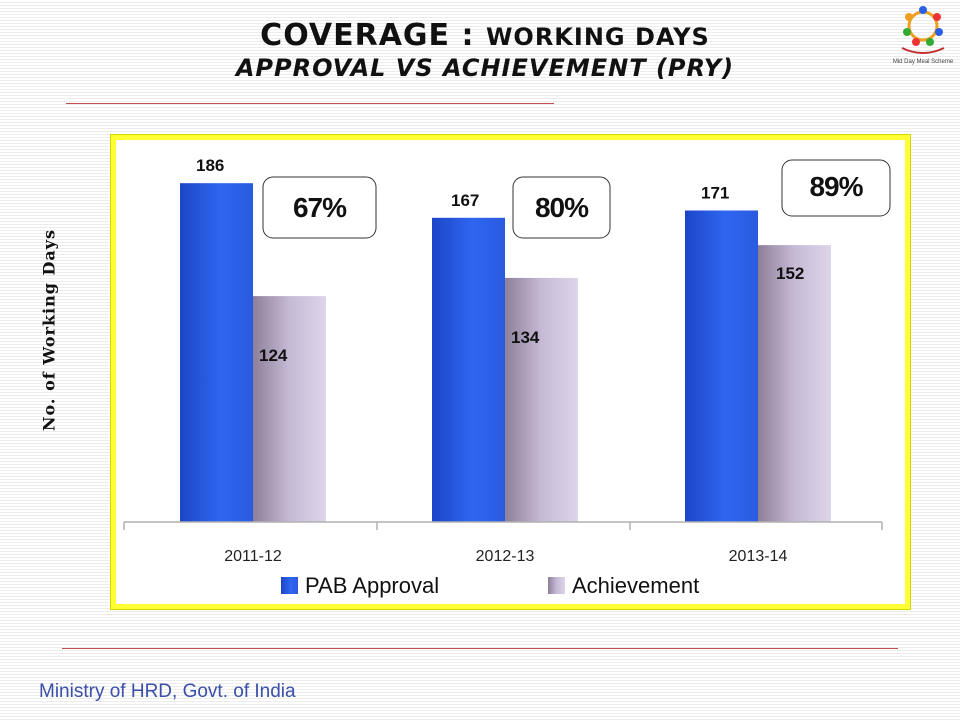  What do you see at coordinates (253, 556) in the screenshot?
I see `x-tick-label: 2011-12` at bounding box center [253, 556].